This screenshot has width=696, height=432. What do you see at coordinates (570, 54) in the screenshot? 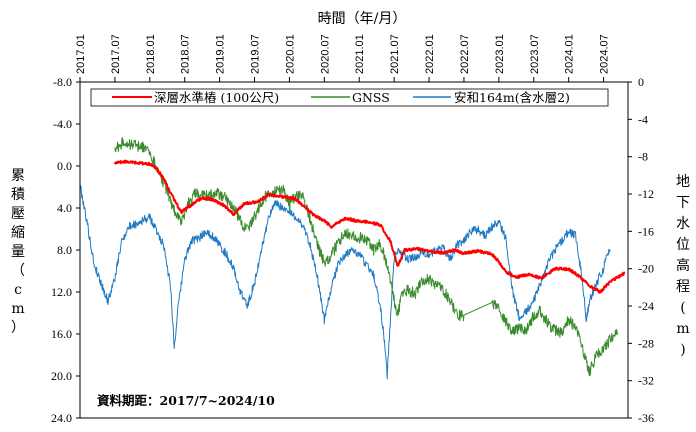
I see `x-tick-label: 2024.01` at bounding box center [570, 54].